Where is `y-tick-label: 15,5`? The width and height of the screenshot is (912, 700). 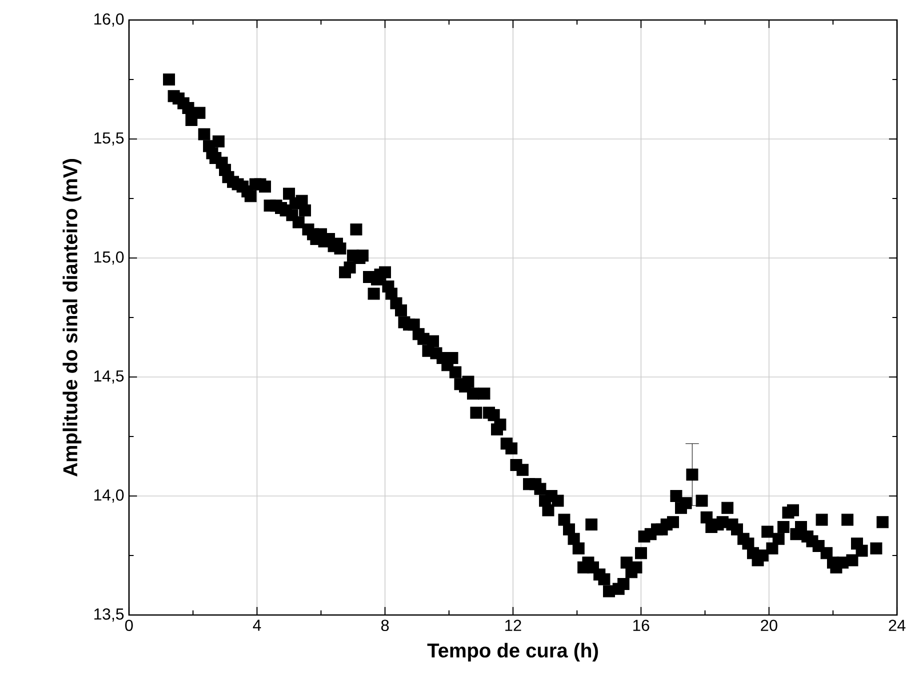
y-tick-label: 15,5 is located at coordinates (109, 139).